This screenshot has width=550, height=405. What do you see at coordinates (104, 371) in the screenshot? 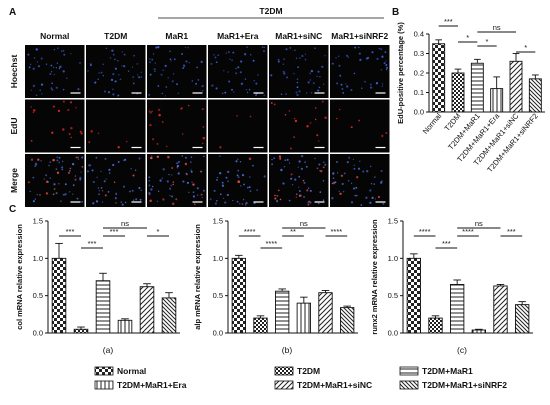
I see `legend-swatch` at bounding box center [104, 371].